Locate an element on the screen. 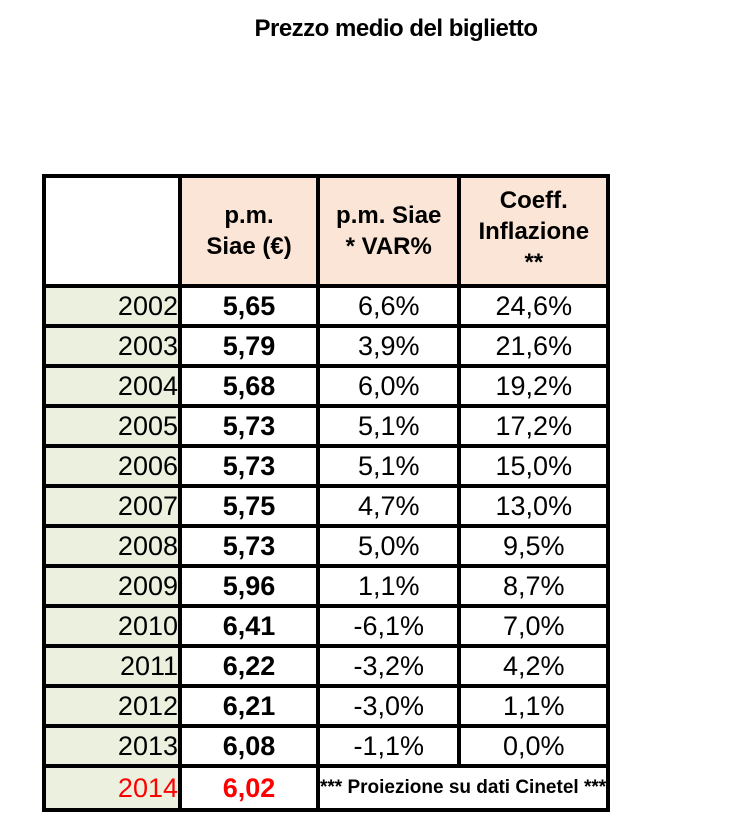 Image resolution: width=730 pixels, height=822 pixels. inflazione-cell: 21,6% is located at coordinates (534, 346).